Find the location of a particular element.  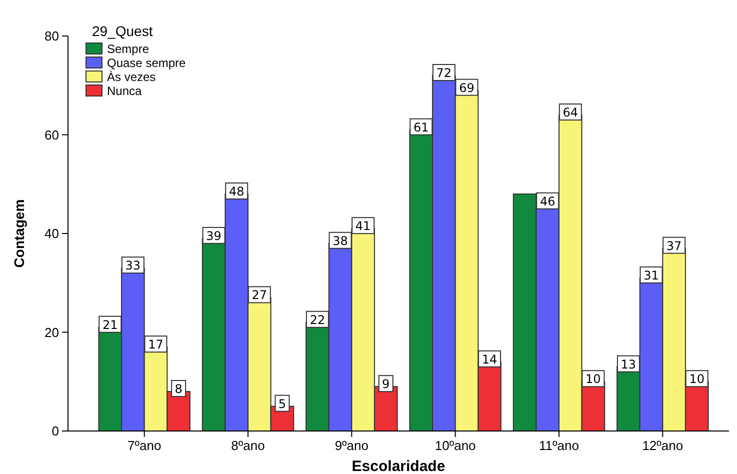

x-tick-label: 12ºano is located at coordinates (663, 445).